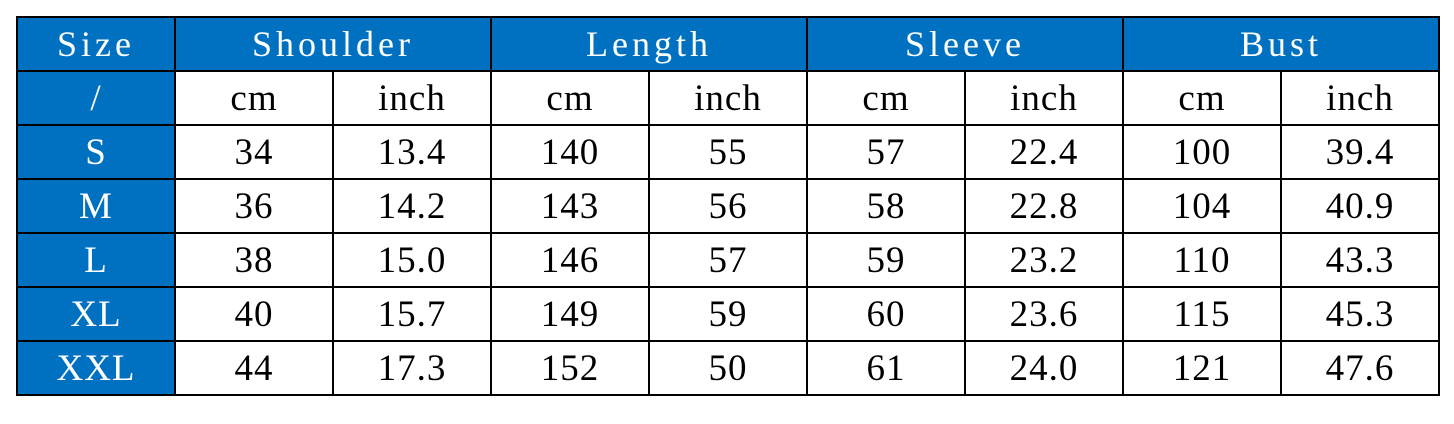 The width and height of the screenshot is (1454, 424). What do you see at coordinates (412, 314) in the screenshot?
I see `measurement-cell: 15.7` at bounding box center [412, 314].